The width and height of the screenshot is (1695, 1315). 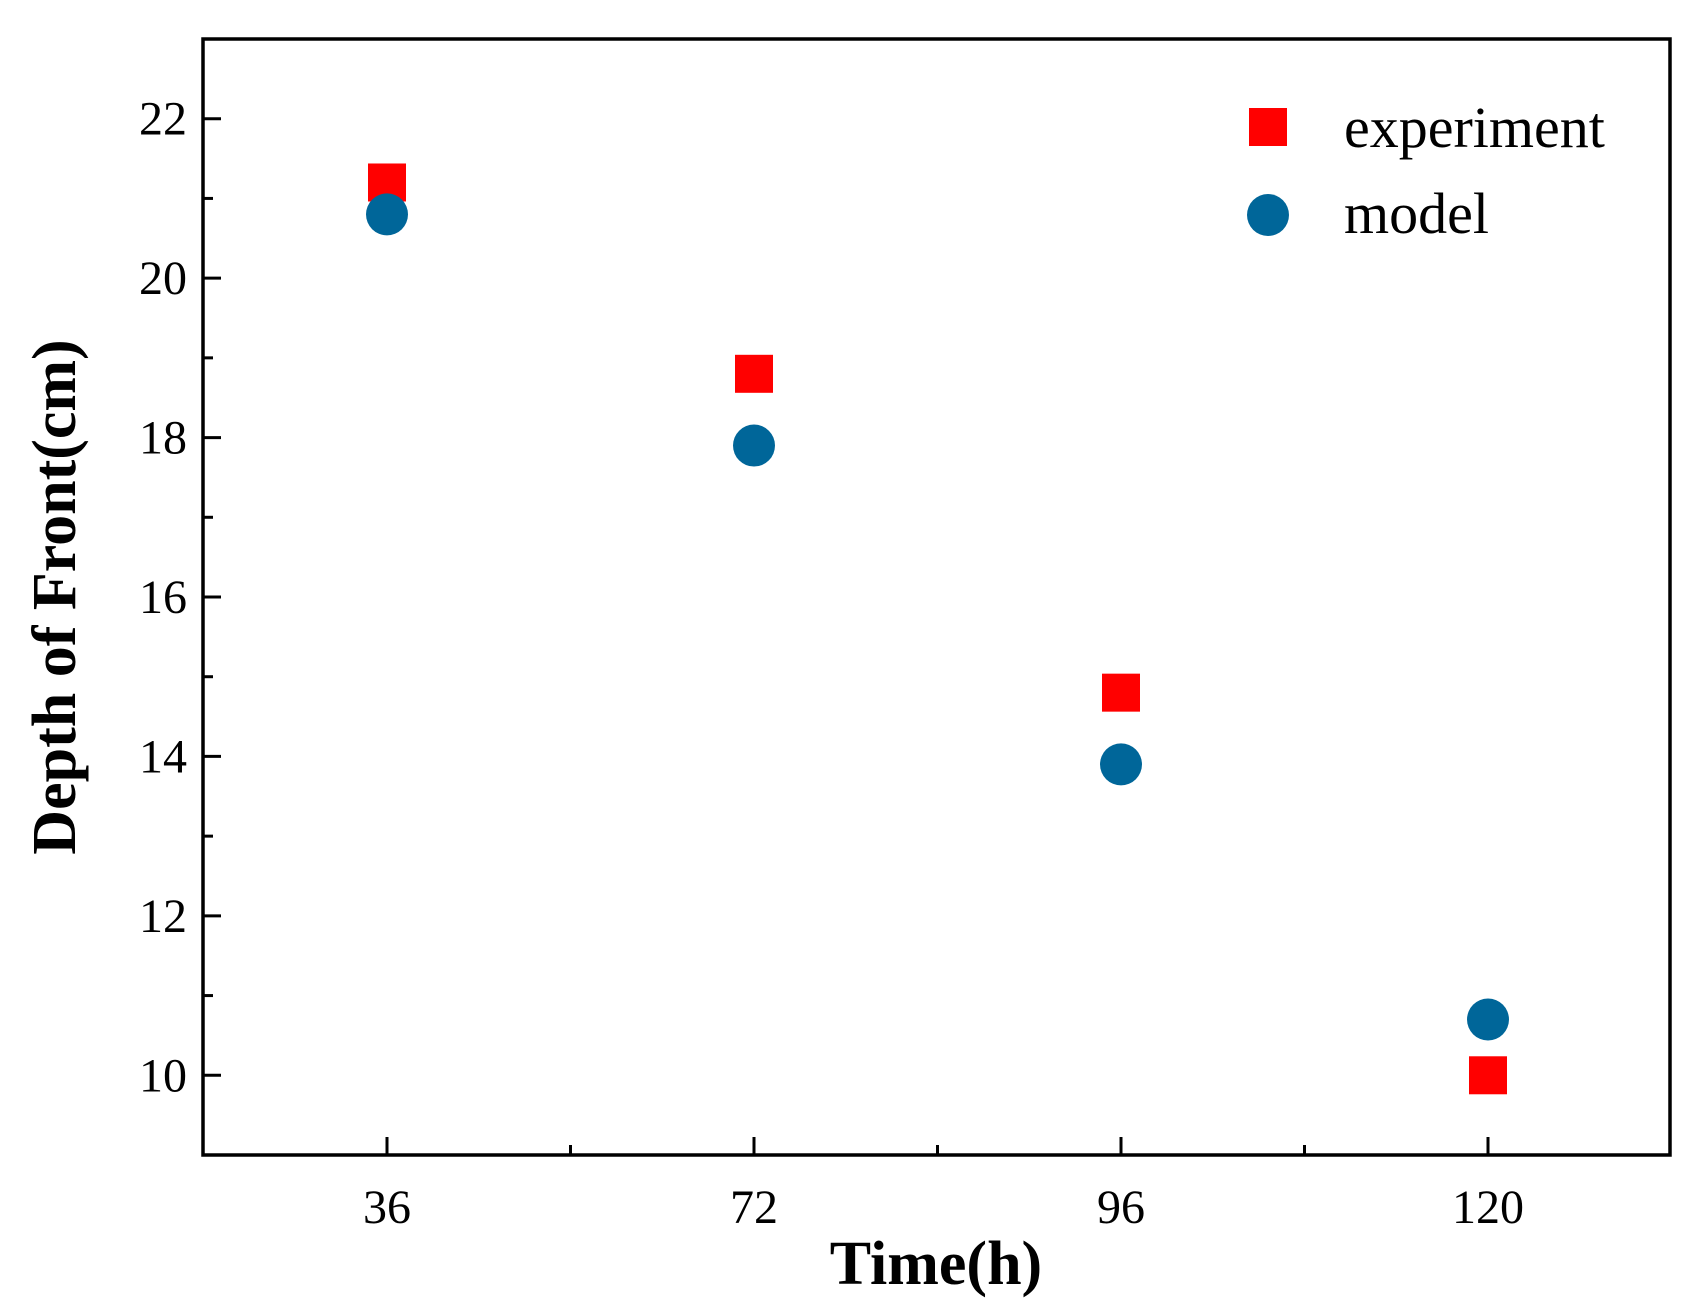 I want to click on legend-marker-experiment, so click(x=1268, y=127).